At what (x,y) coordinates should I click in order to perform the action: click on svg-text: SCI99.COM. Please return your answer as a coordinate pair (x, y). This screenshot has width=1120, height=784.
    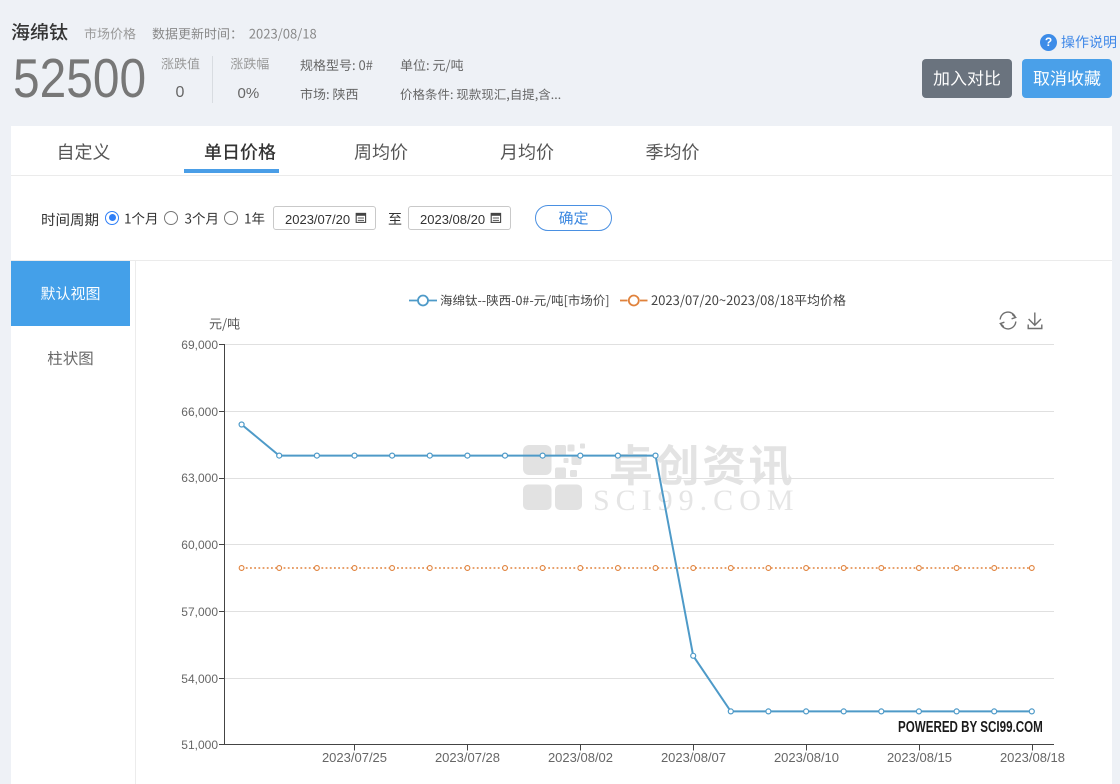
    Looking at the image, I should click on (696, 500).